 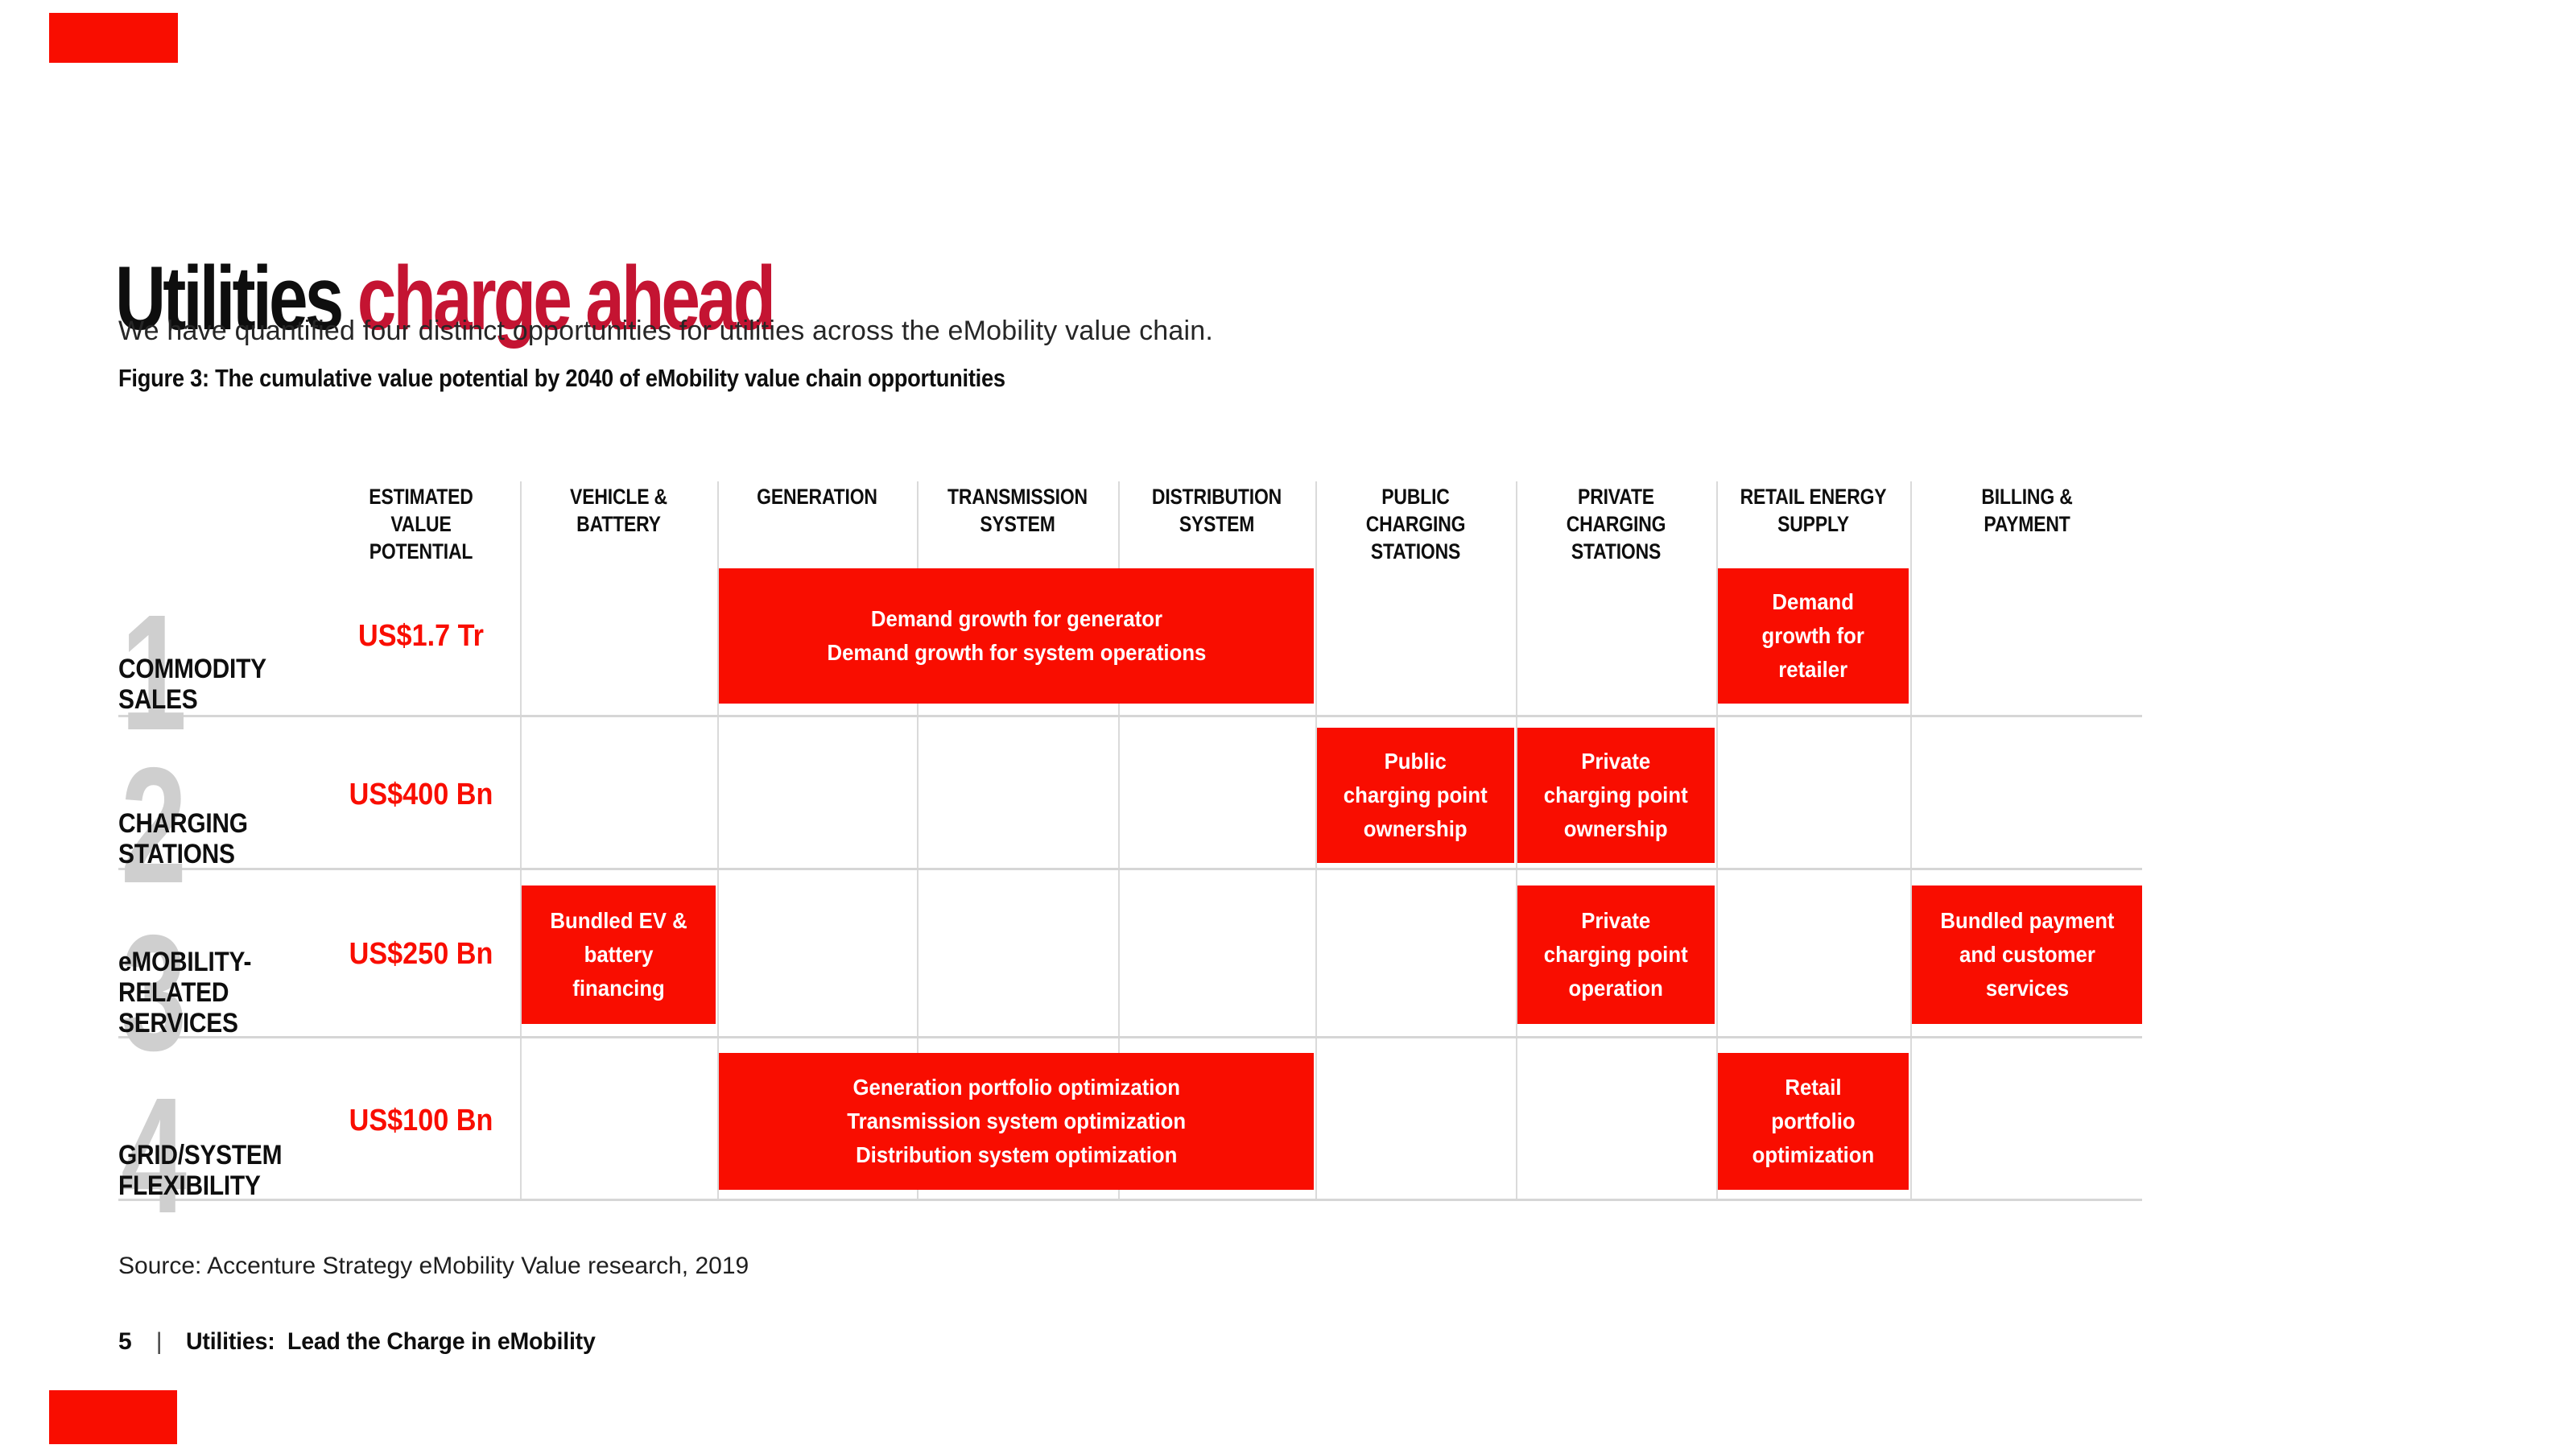 What do you see at coordinates (1216, 510) in the screenshot?
I see `column-header-distribution-system: DISTRIBUTION SYSTEM` at bounding box center [1216, 510].